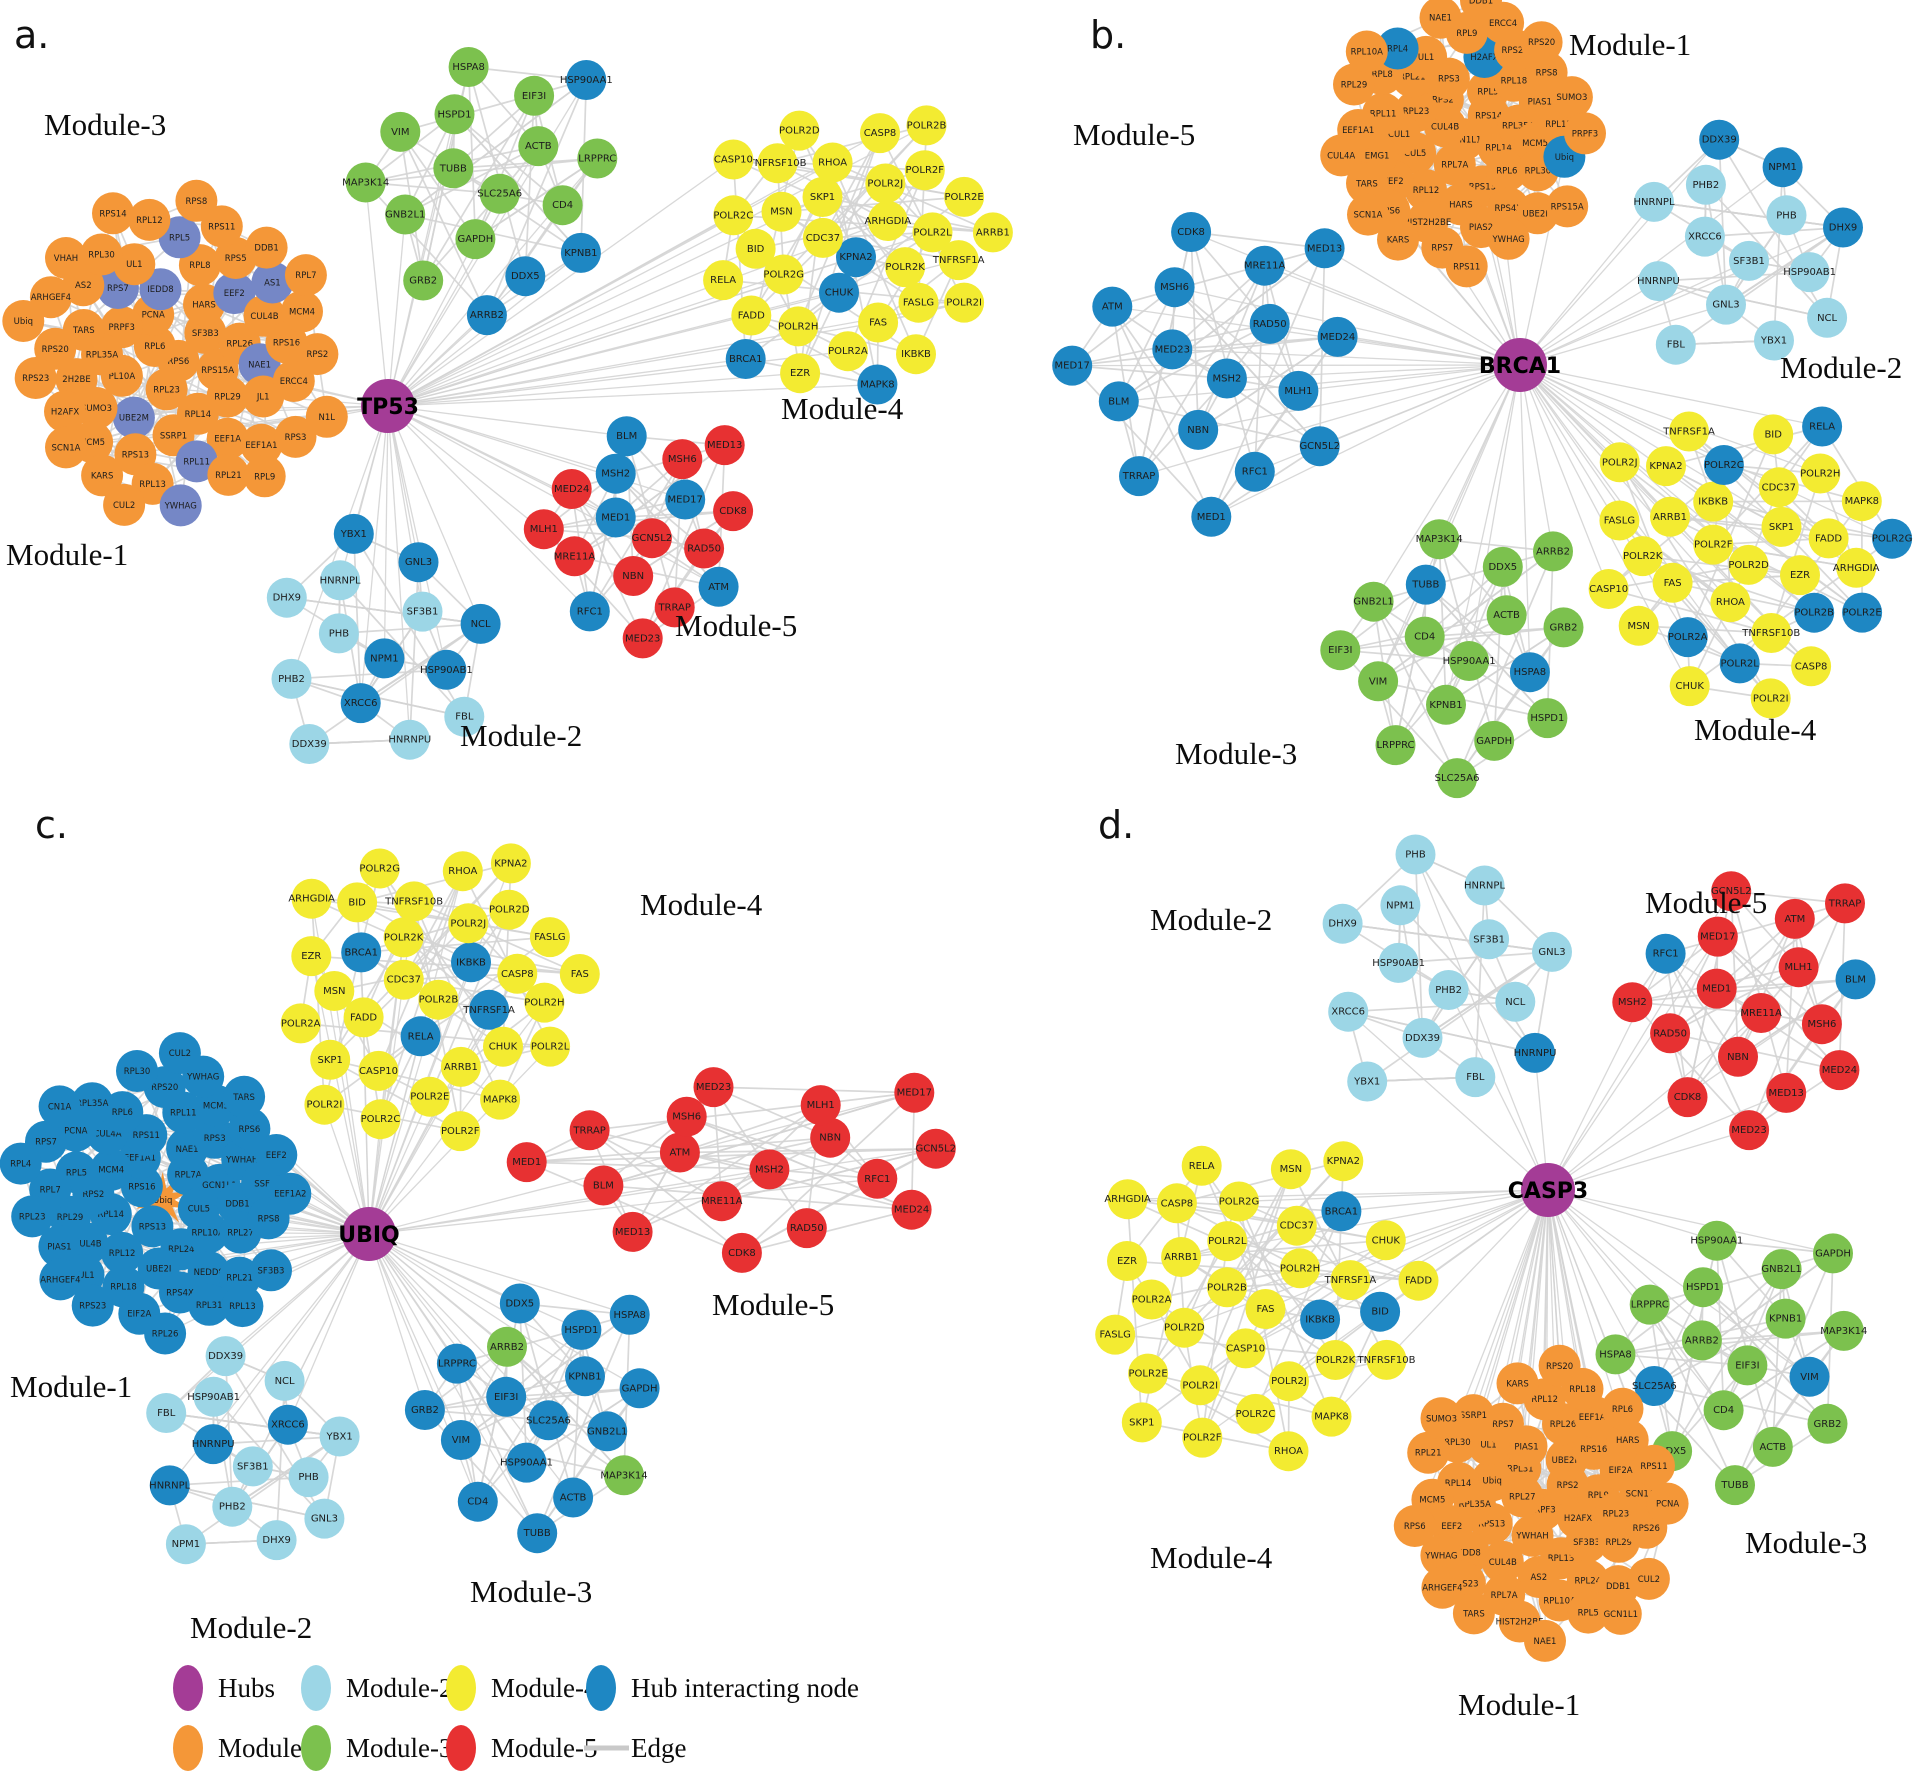 This screenshot has width=1923, height=1775. Describe the element at coordinates (722, 1201) in the screenshot. I see `gene-node-label: MRE11A` at that location.